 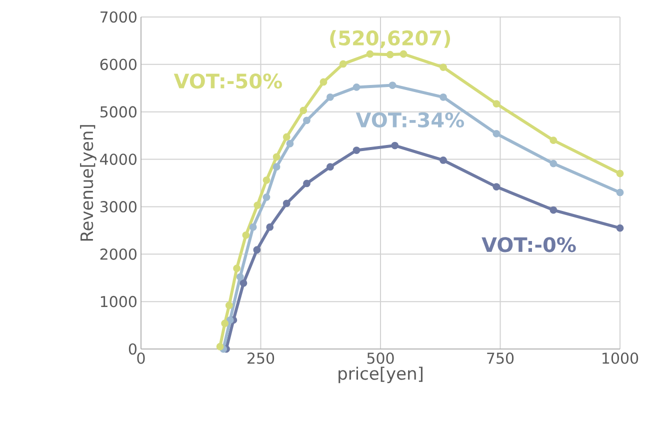 What do you see at coordinates (228, 81) in the screenshot?
I see `series-label: VOT:-50%` at bounding box center [228, 81].